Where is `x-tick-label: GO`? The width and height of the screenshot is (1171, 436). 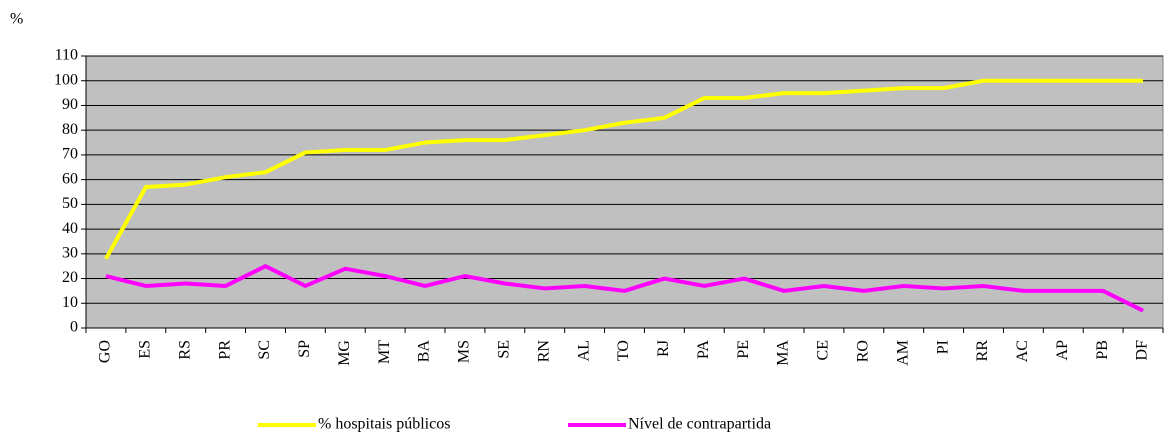
x-tick-label: GO is located at coordinates (105, 351).